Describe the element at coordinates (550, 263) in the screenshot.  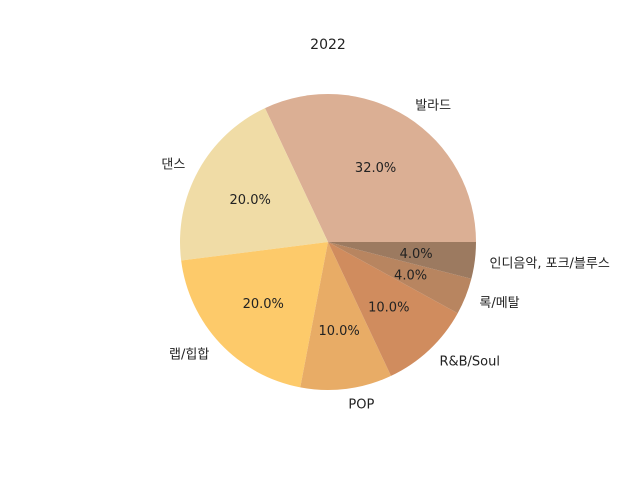
I see `slice-label: 인디음악, 포크/블루스` at that location.